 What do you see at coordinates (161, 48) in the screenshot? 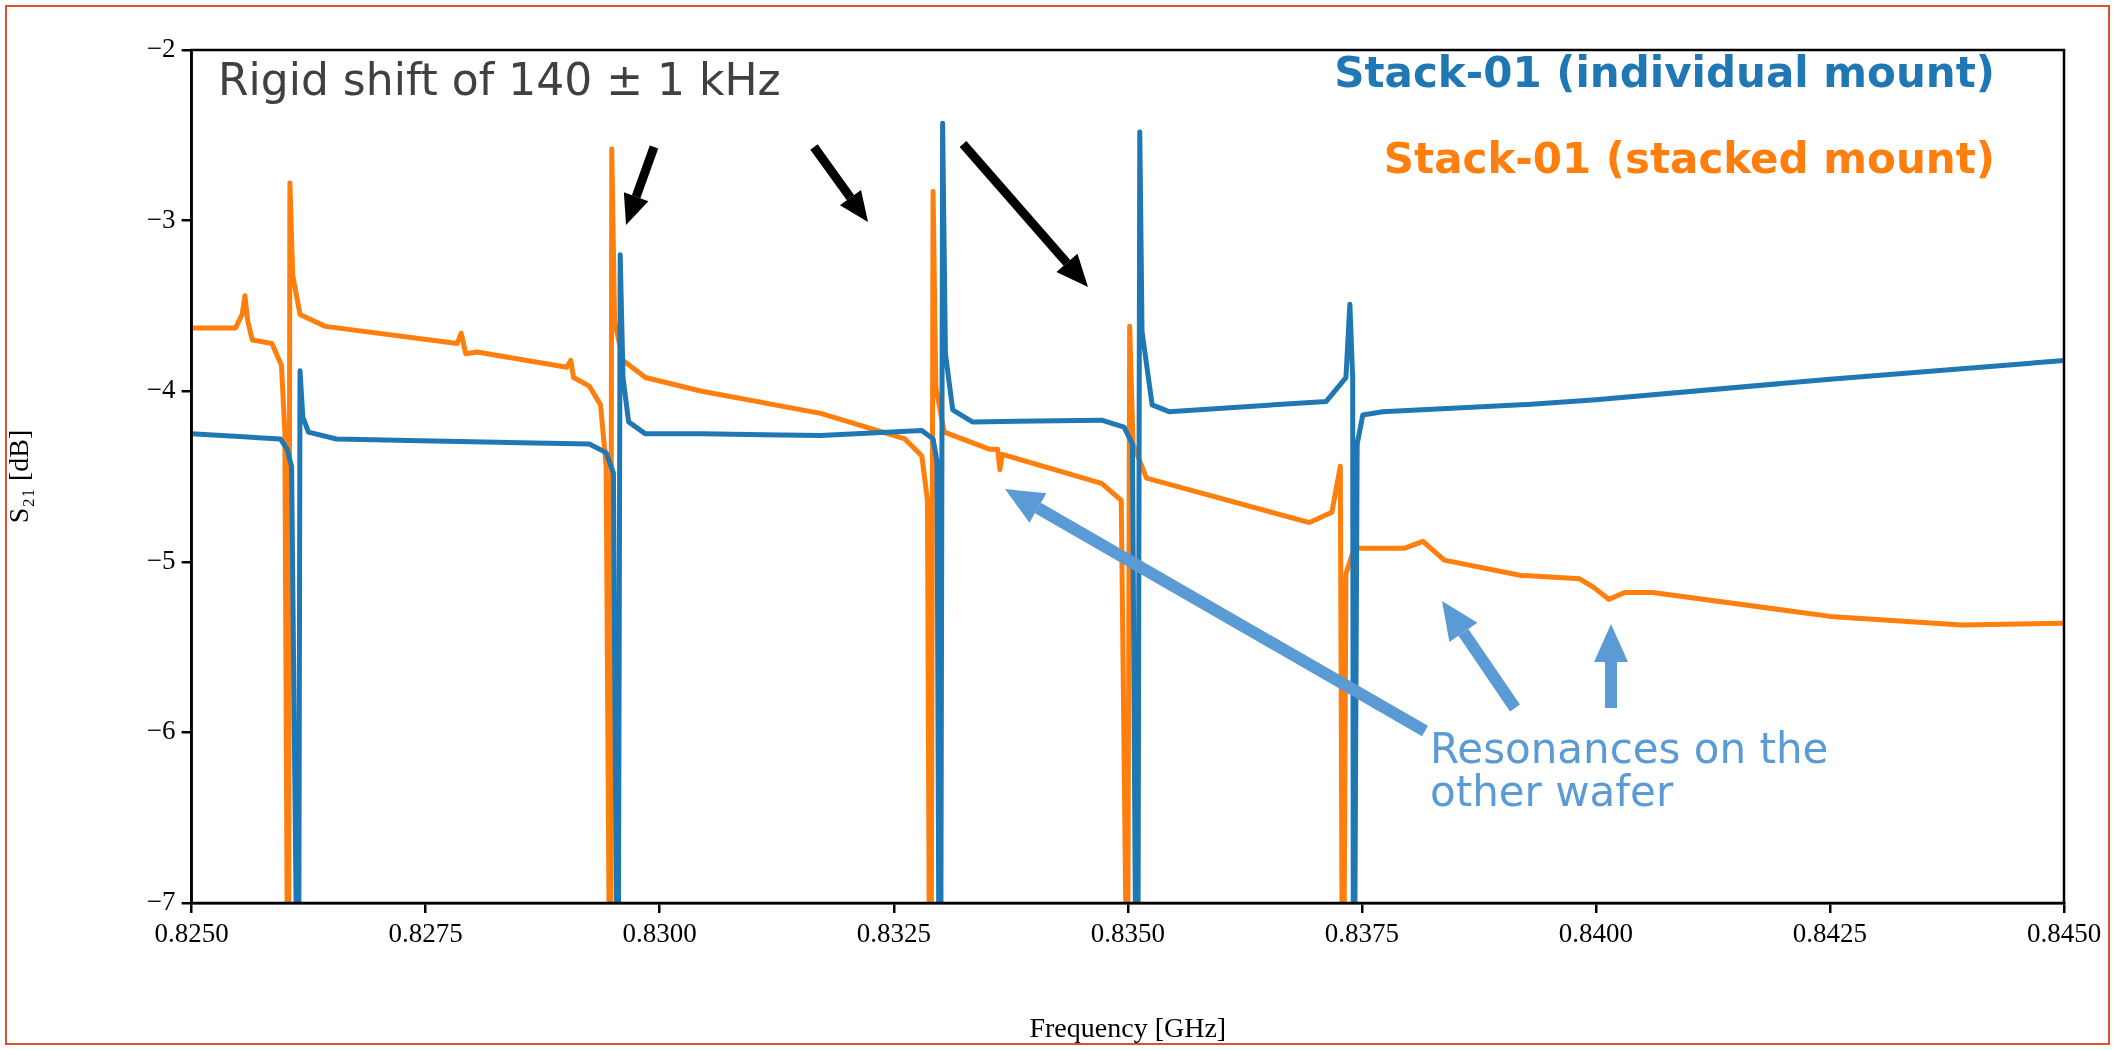
I see `y-tick-label: −2` at bounding box center [161, 48].